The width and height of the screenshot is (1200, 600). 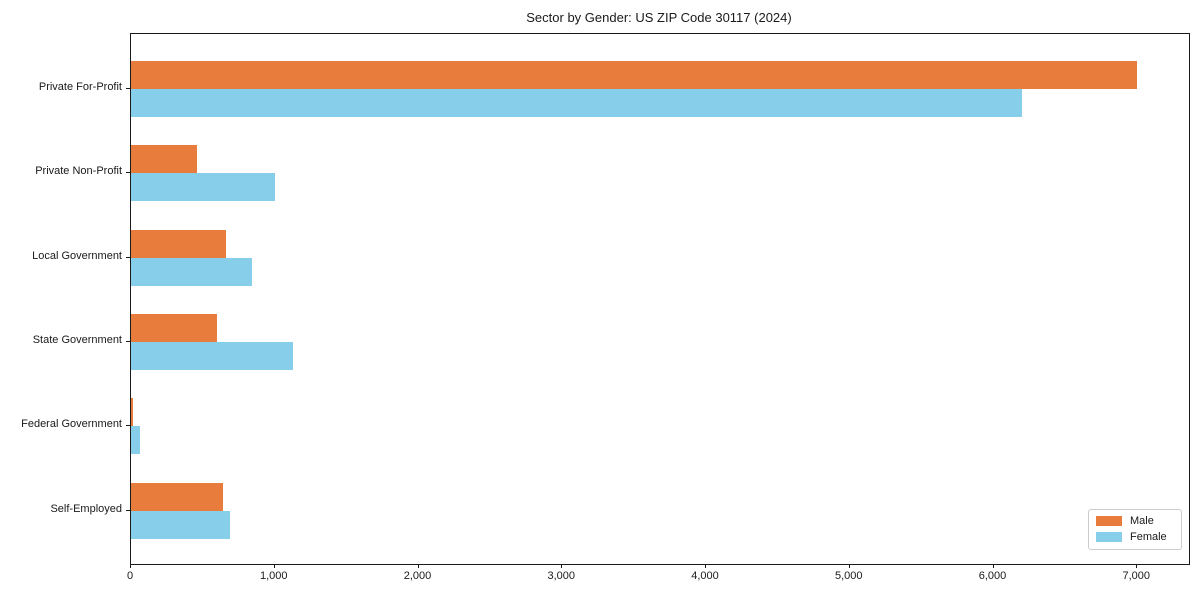 I want to click on y-tick-label: State Government, so click(x=77, y=339).